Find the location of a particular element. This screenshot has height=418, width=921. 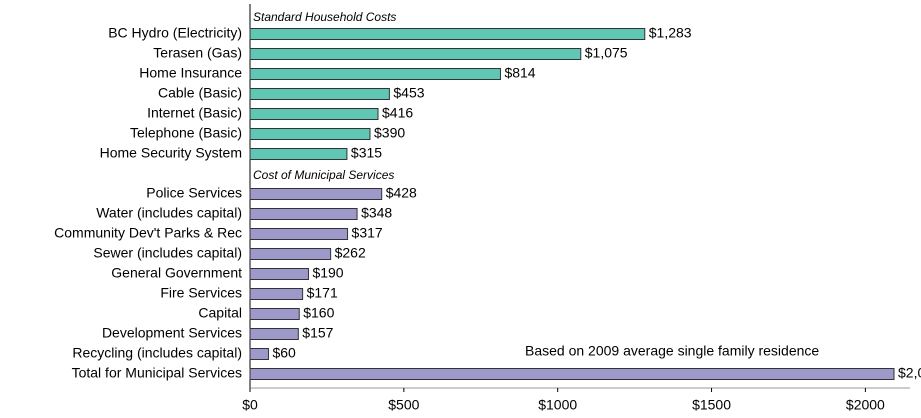

category-label: Total for Municipal Services is located at coordinates (157, 373).